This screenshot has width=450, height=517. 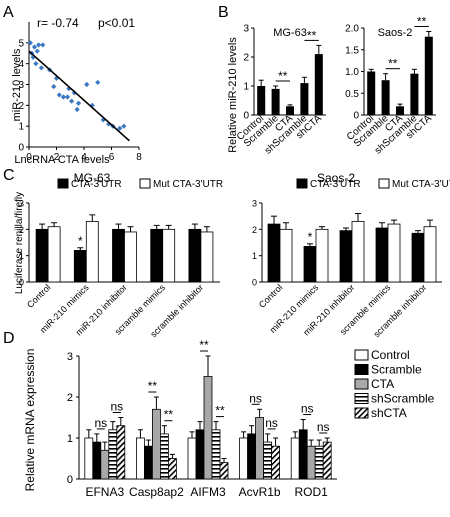 What do you see at coordinates (336, 178) in the screenshot?
I see `panel-c-title-saos2: Saos-2` at bounding box center [336, 178].